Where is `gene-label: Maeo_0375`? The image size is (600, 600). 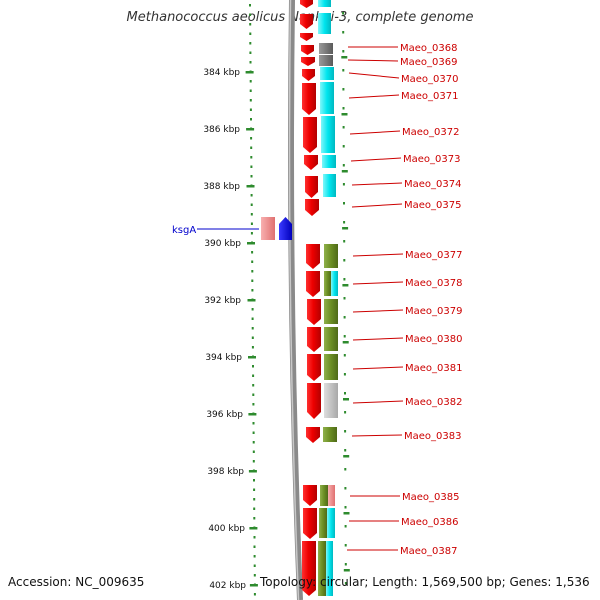
gene-label: Maeo_0375 is located at coordinates (432, 205).